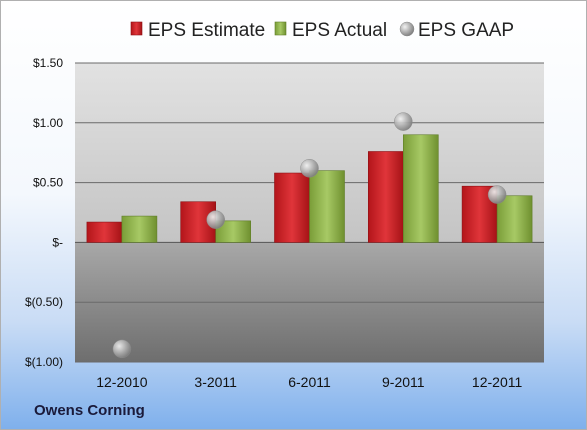 Image resolution: width=587 pixels, height=430 pixels. What do you see at coordinates (48, 183) in the screenshot?
I see `y-tick-label: $0.50` at bounding box center [48, 183].